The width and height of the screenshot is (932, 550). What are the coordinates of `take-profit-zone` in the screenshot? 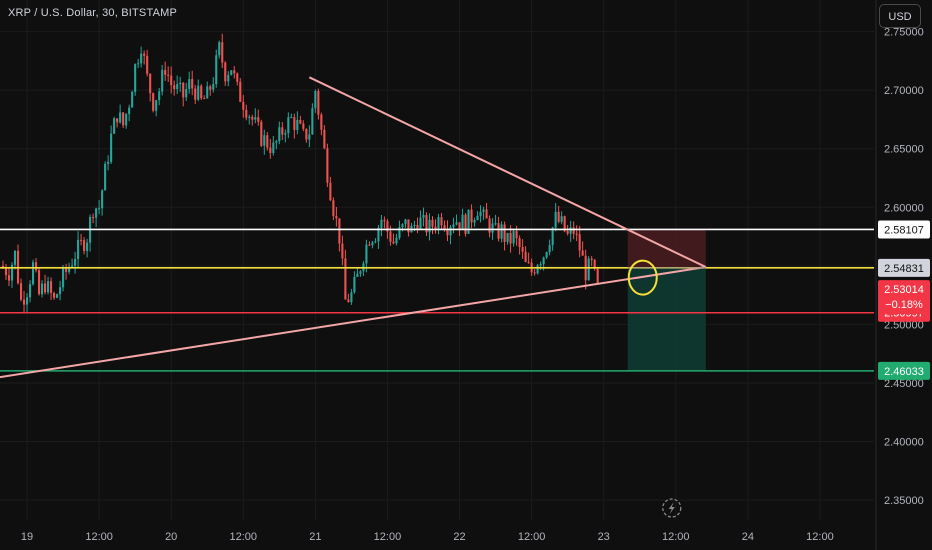 It's located at (666, 319).